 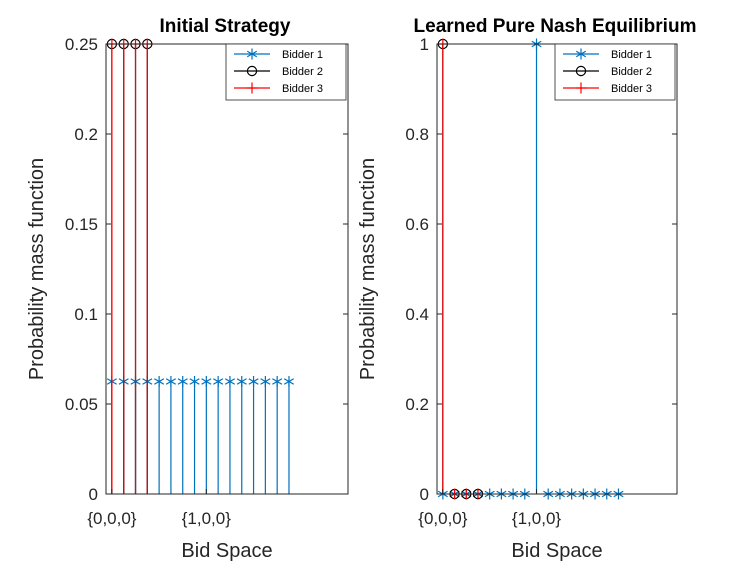 I want to click on y-tick-label: 1, so click(x=424, y=44).